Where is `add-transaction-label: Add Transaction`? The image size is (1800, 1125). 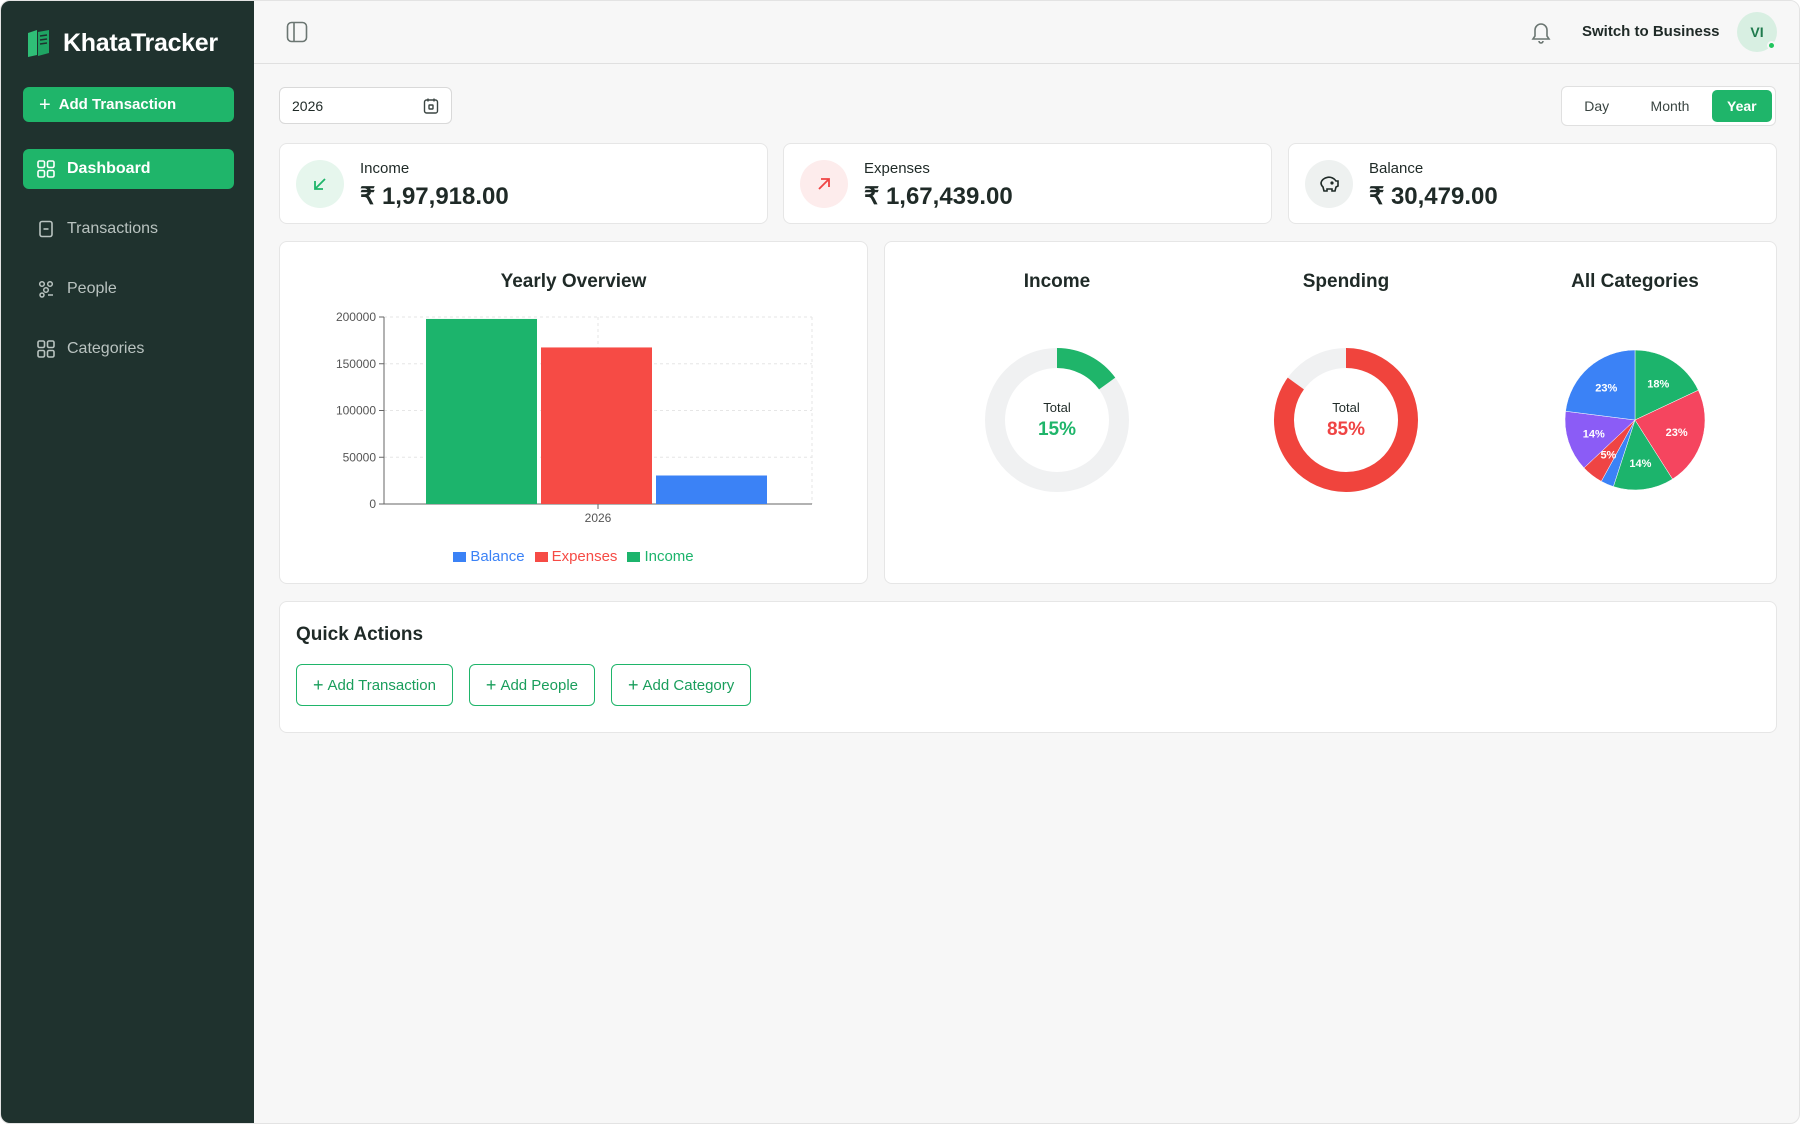 add-transaction-label: Add Transaction is located at coordinates (117, 104).